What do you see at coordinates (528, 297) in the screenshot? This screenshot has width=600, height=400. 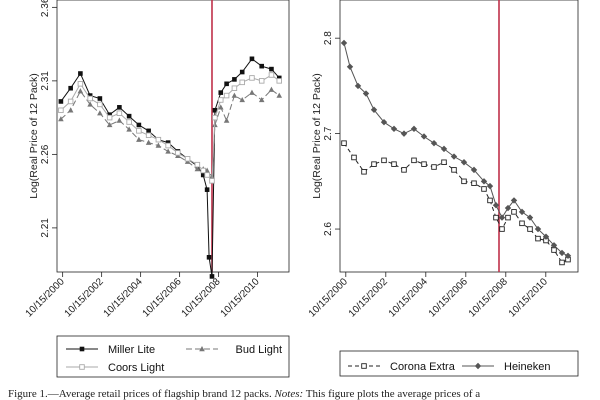 I see `x-tick-label: 10/15/2010` at bounding box center [528, 297].